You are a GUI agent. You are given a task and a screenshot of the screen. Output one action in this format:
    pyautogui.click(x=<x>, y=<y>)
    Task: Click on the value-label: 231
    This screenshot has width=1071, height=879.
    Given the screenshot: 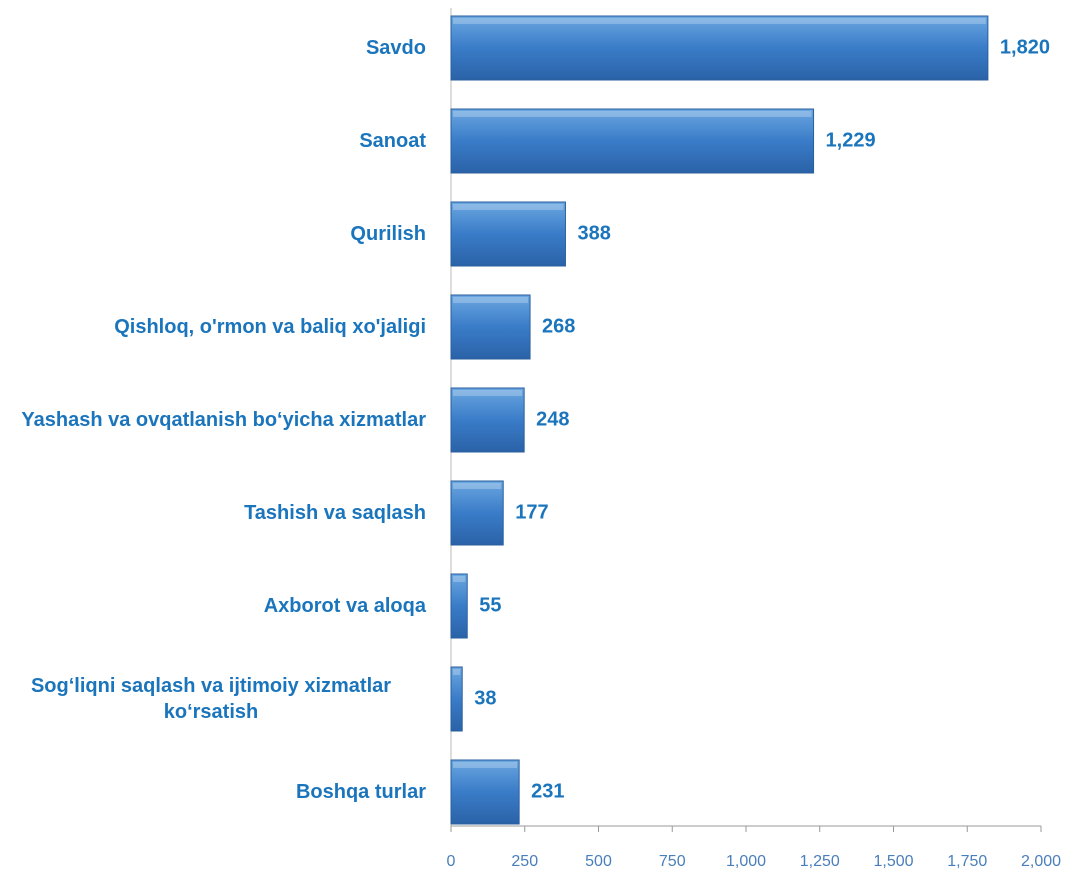 What is the action you would take?
    pyautogui.click(x=547, y=791)
    